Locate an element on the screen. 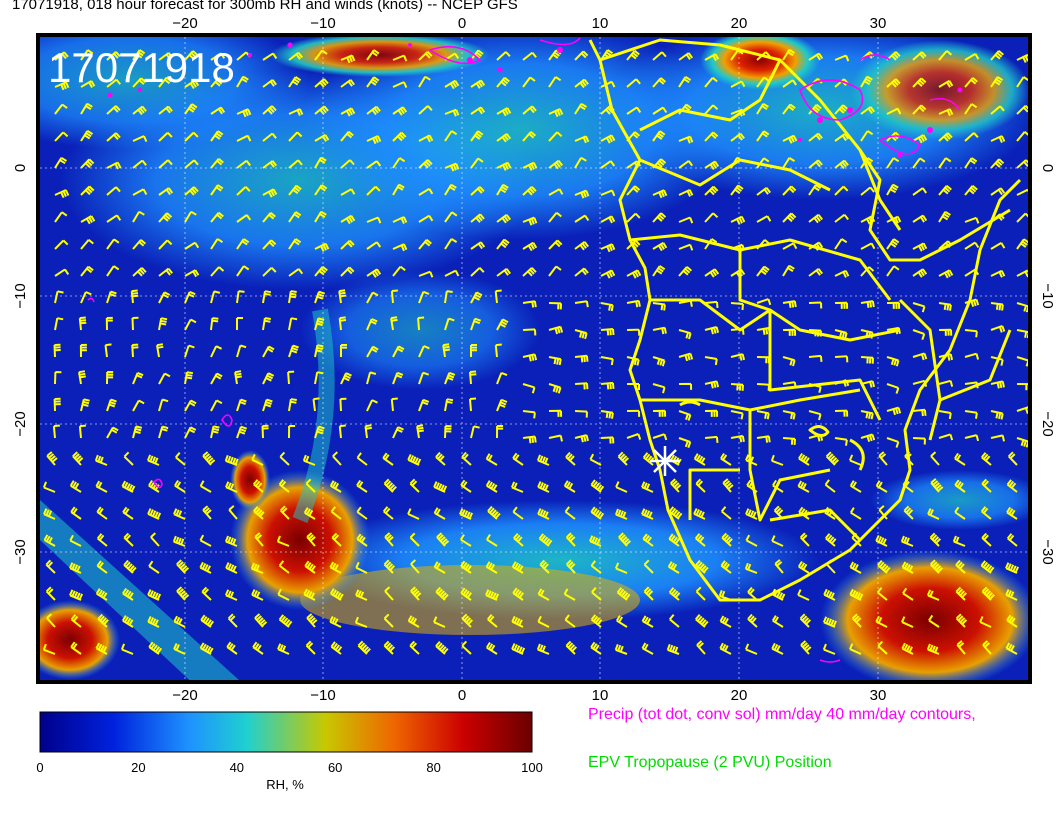  colorbar-tick-label: 0 is located at coordinates (40, 767).